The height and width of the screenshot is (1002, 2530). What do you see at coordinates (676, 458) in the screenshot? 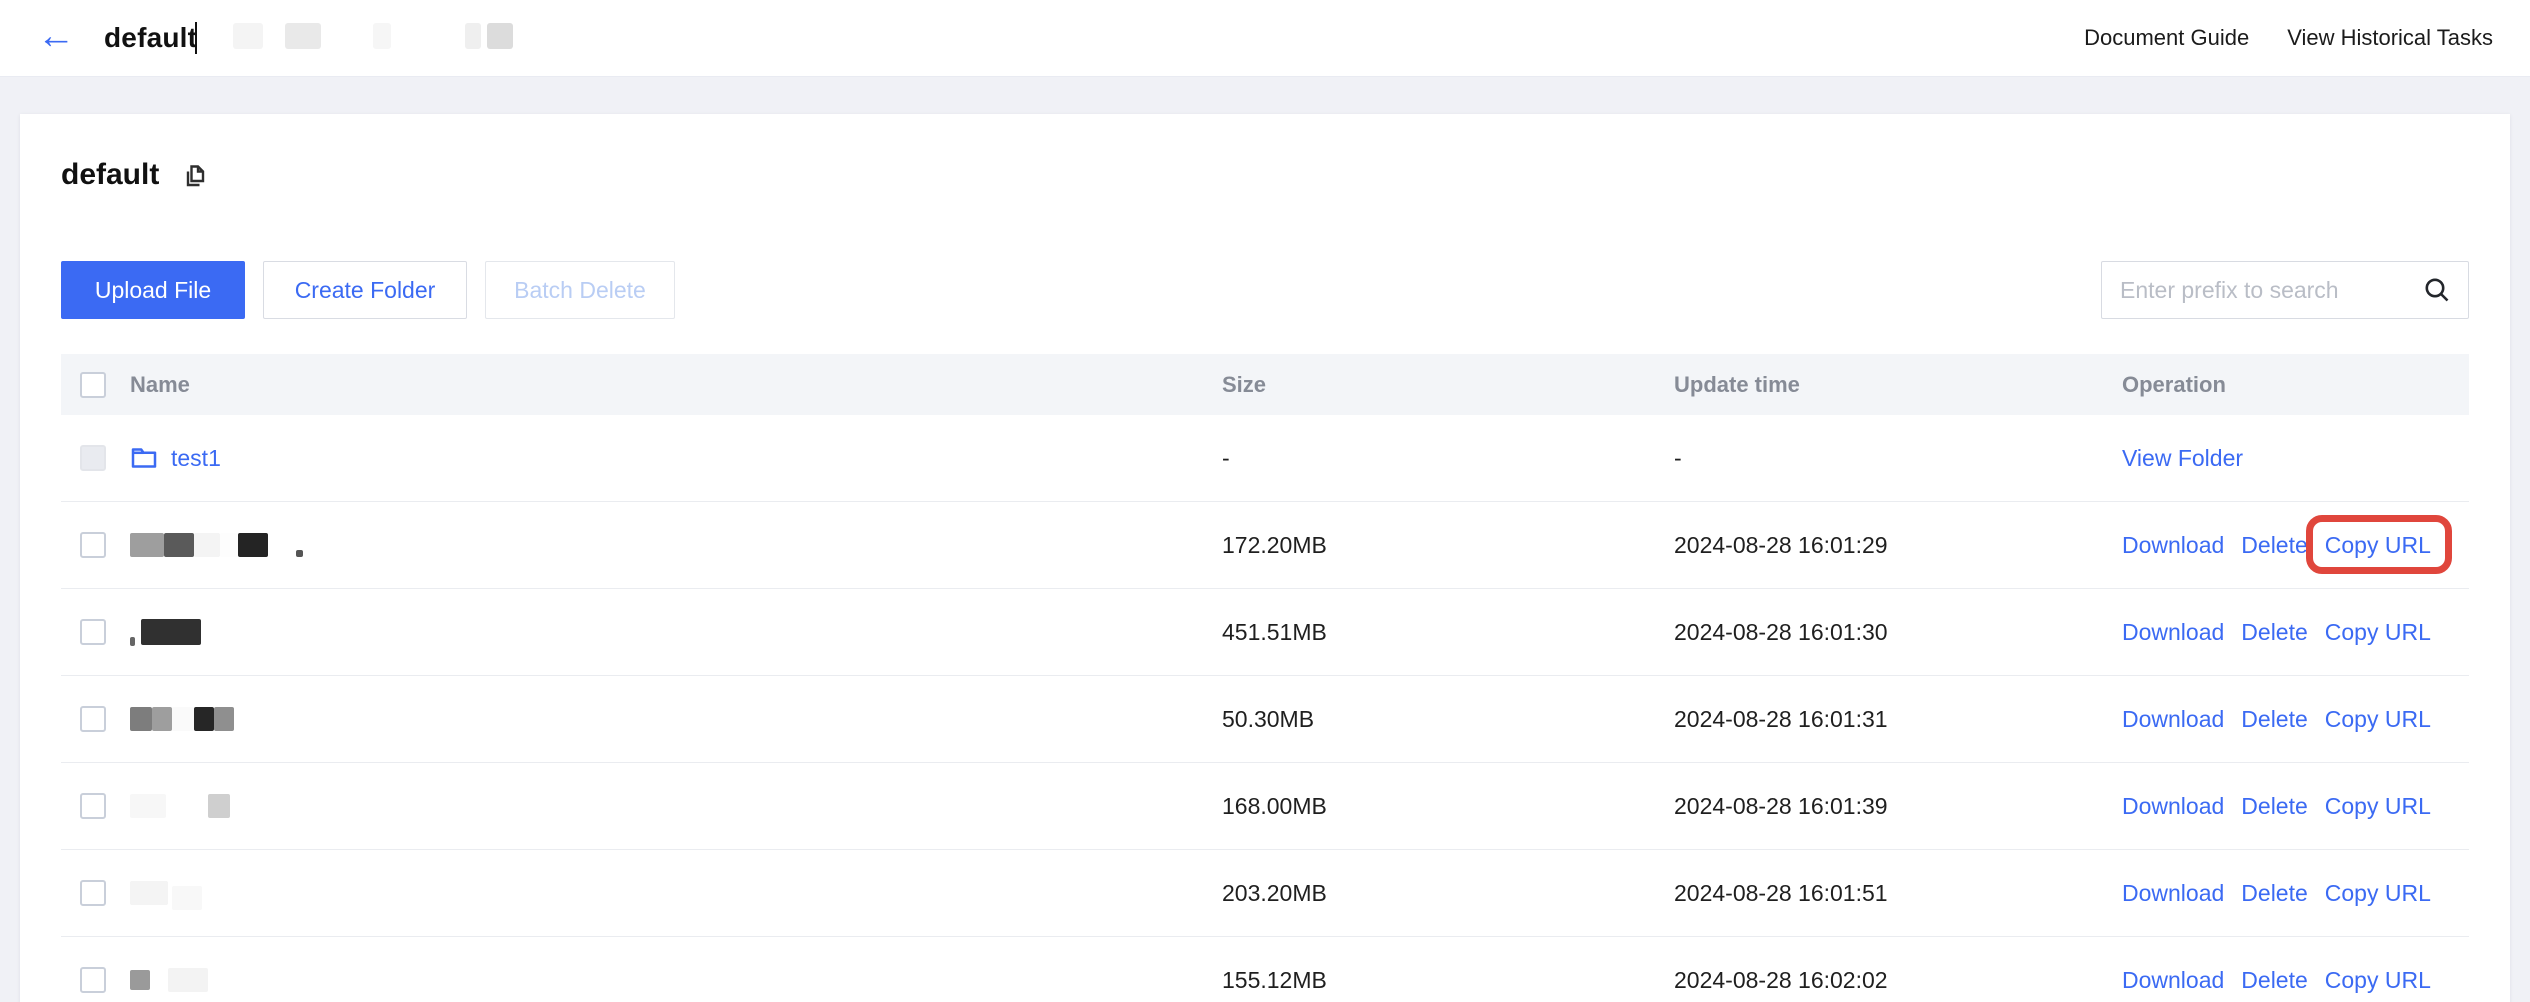
I see `name-cell: test1` at bounding box center [676, 458].